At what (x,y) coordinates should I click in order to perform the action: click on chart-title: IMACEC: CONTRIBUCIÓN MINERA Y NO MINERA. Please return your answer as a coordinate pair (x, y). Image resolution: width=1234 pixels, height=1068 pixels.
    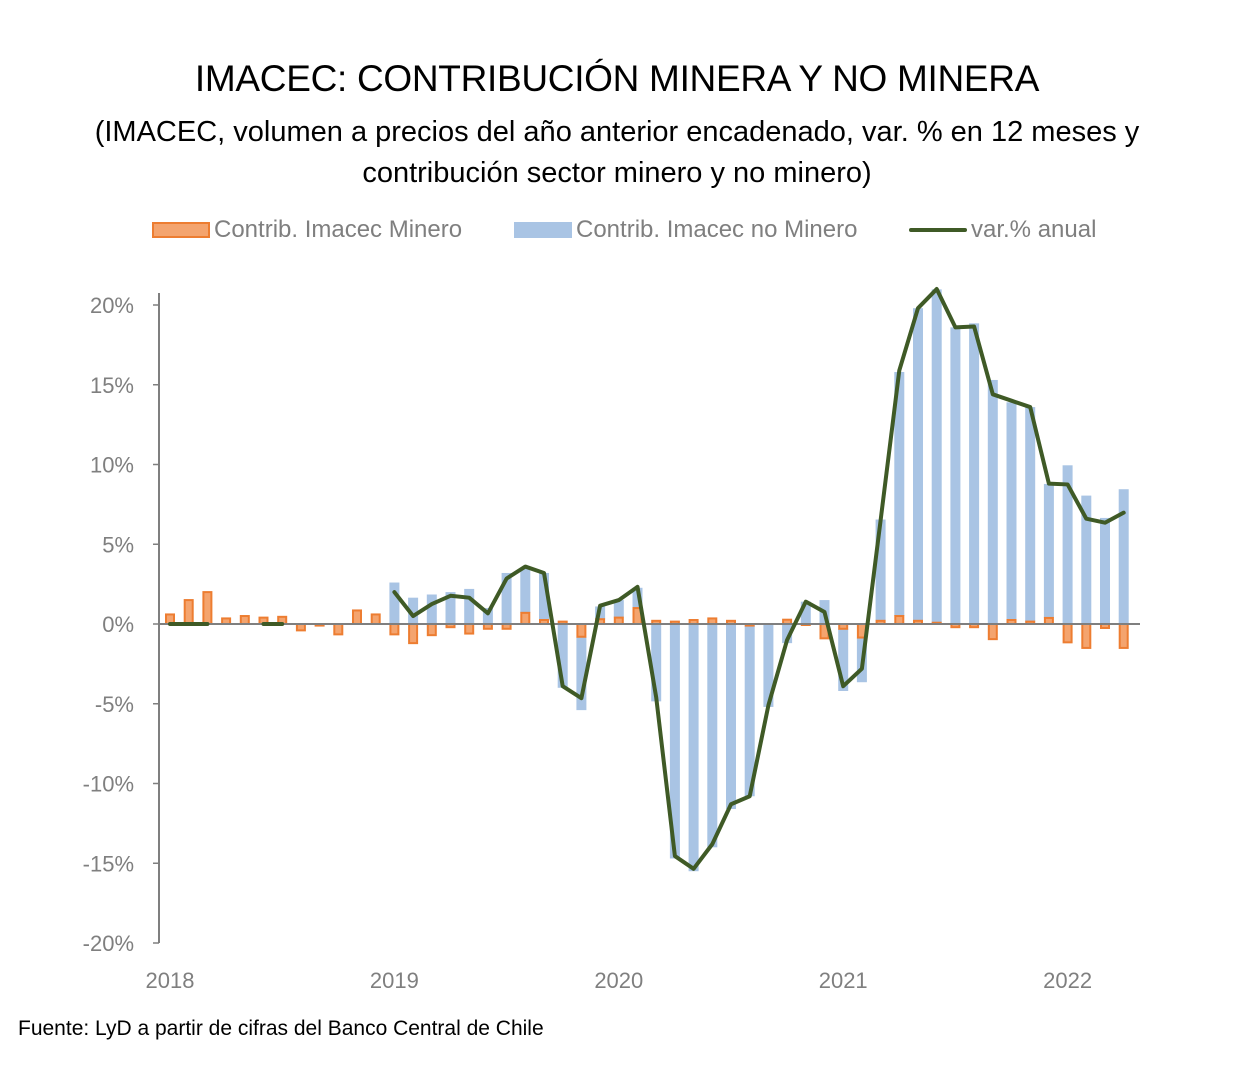
    Looking at the image, I should click on (617, 78).